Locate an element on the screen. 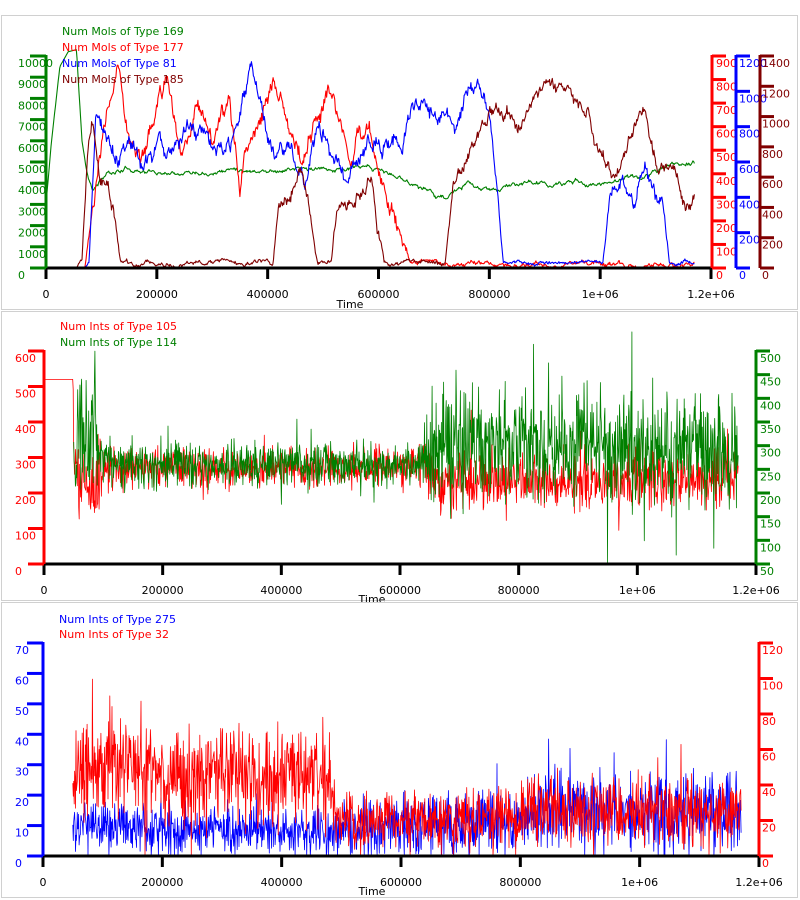  y-tick-label: 5000 is located at coordinates (32, 169).